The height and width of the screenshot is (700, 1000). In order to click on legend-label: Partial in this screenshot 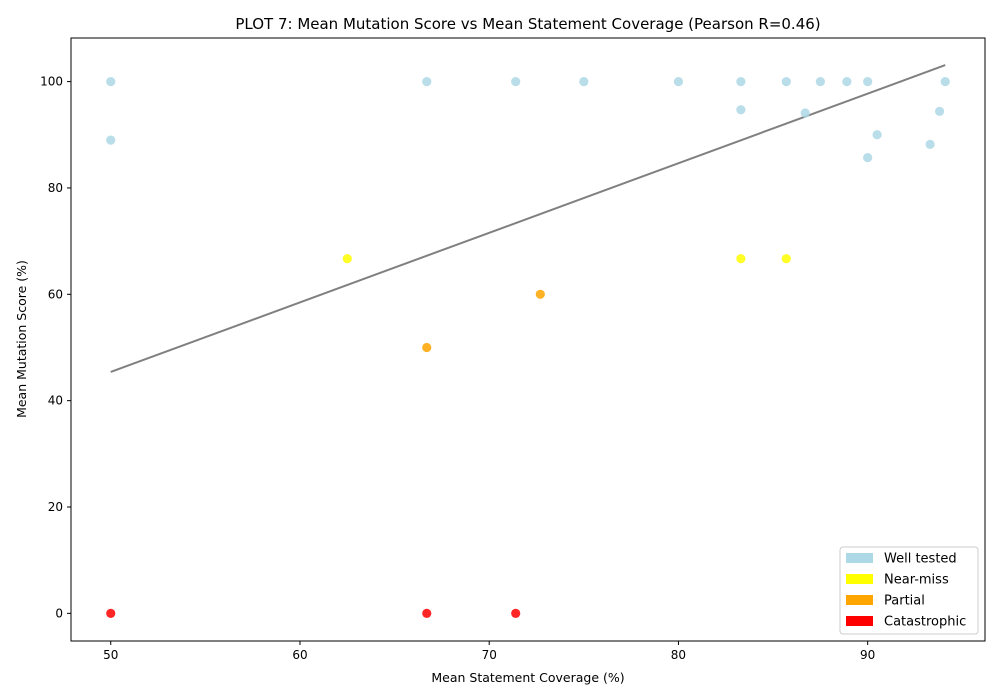, I will do `click(904, 601)`.